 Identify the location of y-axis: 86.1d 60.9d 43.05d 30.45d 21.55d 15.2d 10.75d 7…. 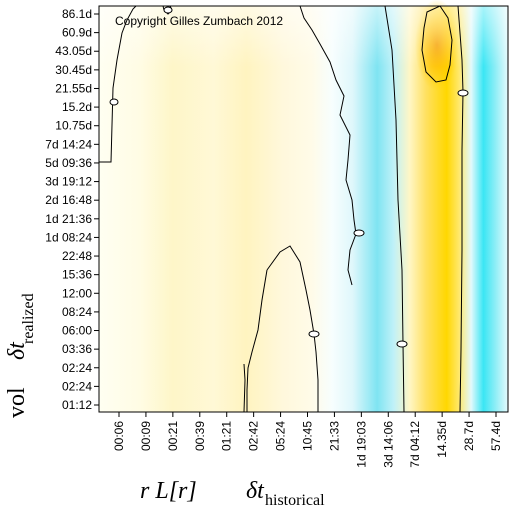
(72, 209).